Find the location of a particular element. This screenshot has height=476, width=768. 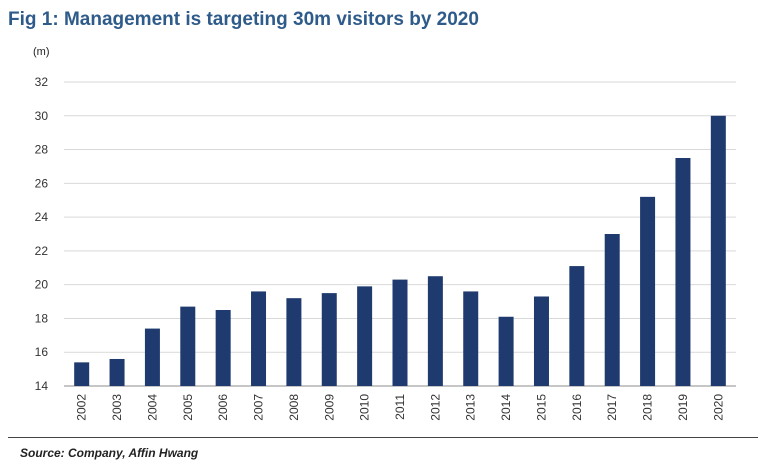

bar-2017 is located at coordinates (612, 310).